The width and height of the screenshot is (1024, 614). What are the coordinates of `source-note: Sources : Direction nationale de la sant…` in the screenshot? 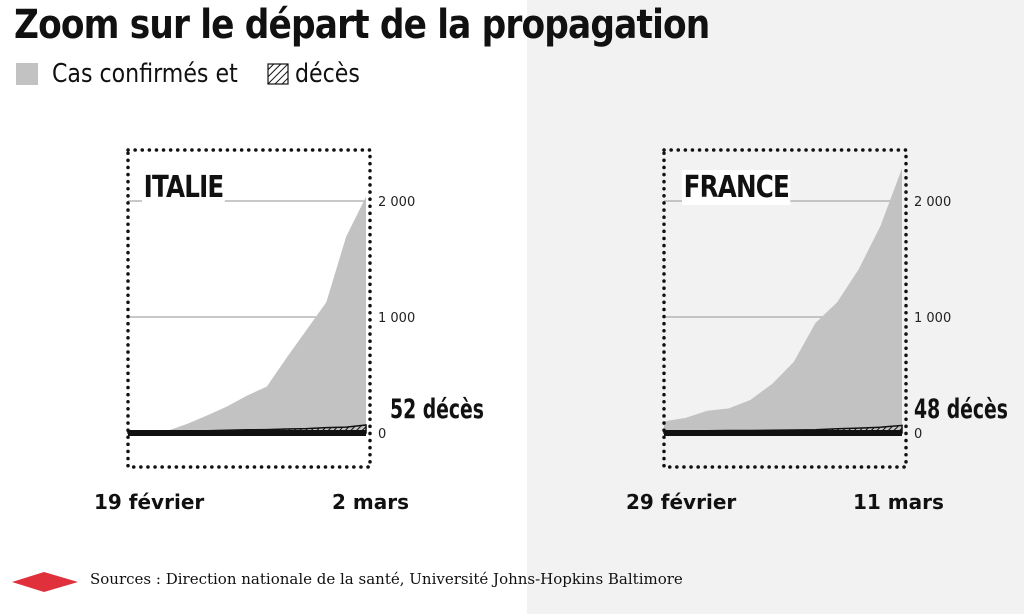 It's located at (386, 579).